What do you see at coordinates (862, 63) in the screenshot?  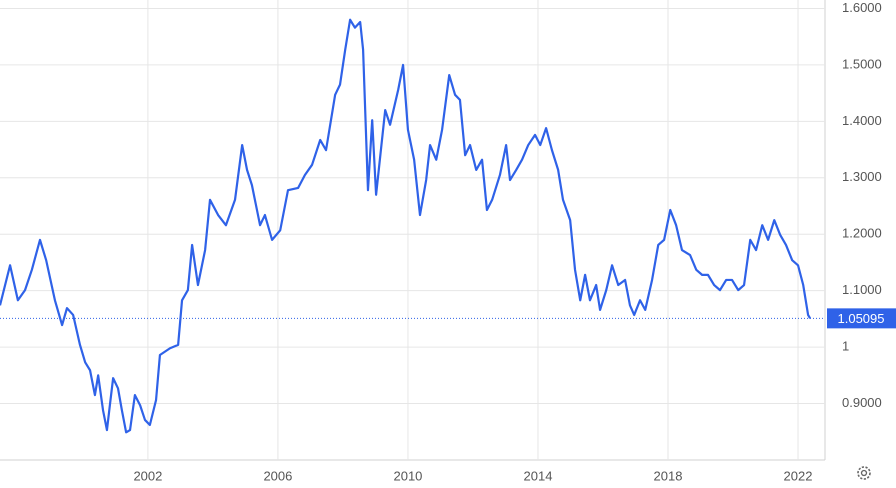 I see `y-tick-label: 1.5000` at bounding box center [862, 63].